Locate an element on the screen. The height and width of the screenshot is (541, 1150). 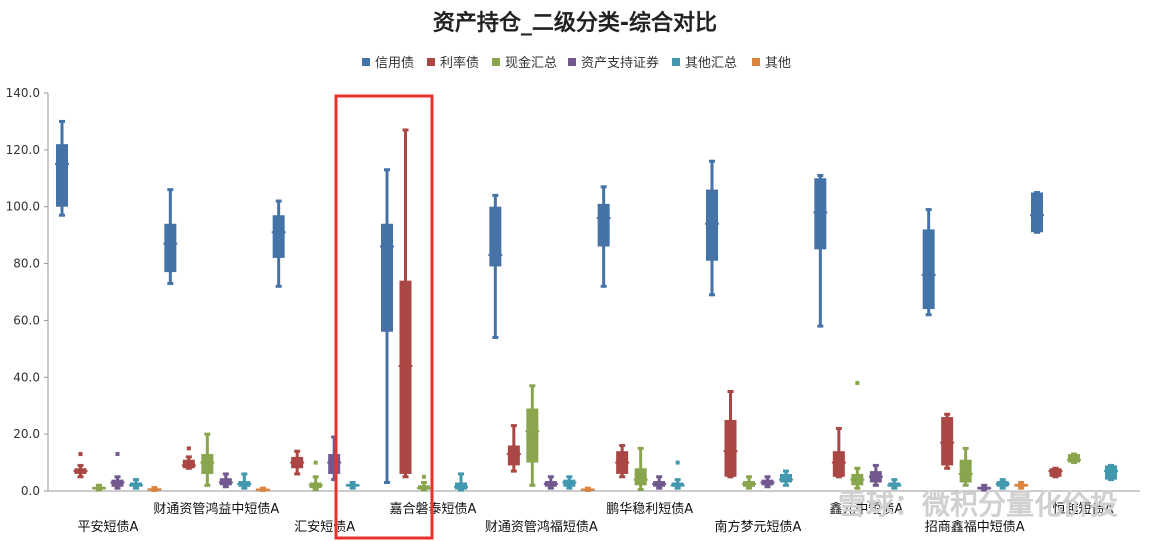
watermark: 雪球：微积分量化价投 is located at coordinates (978, 504).